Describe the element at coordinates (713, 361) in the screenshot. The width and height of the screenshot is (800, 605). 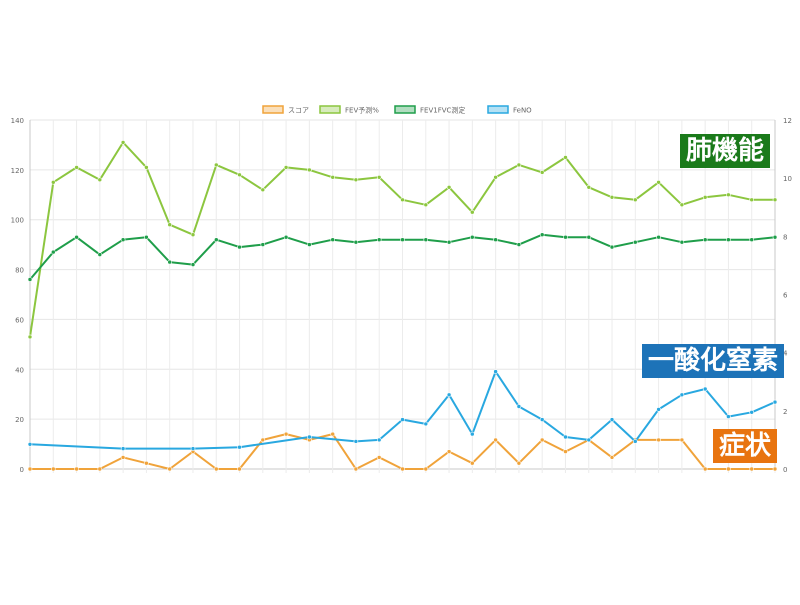
I see `annotation-nitric-oxide: 一酸化窒素` at that location.